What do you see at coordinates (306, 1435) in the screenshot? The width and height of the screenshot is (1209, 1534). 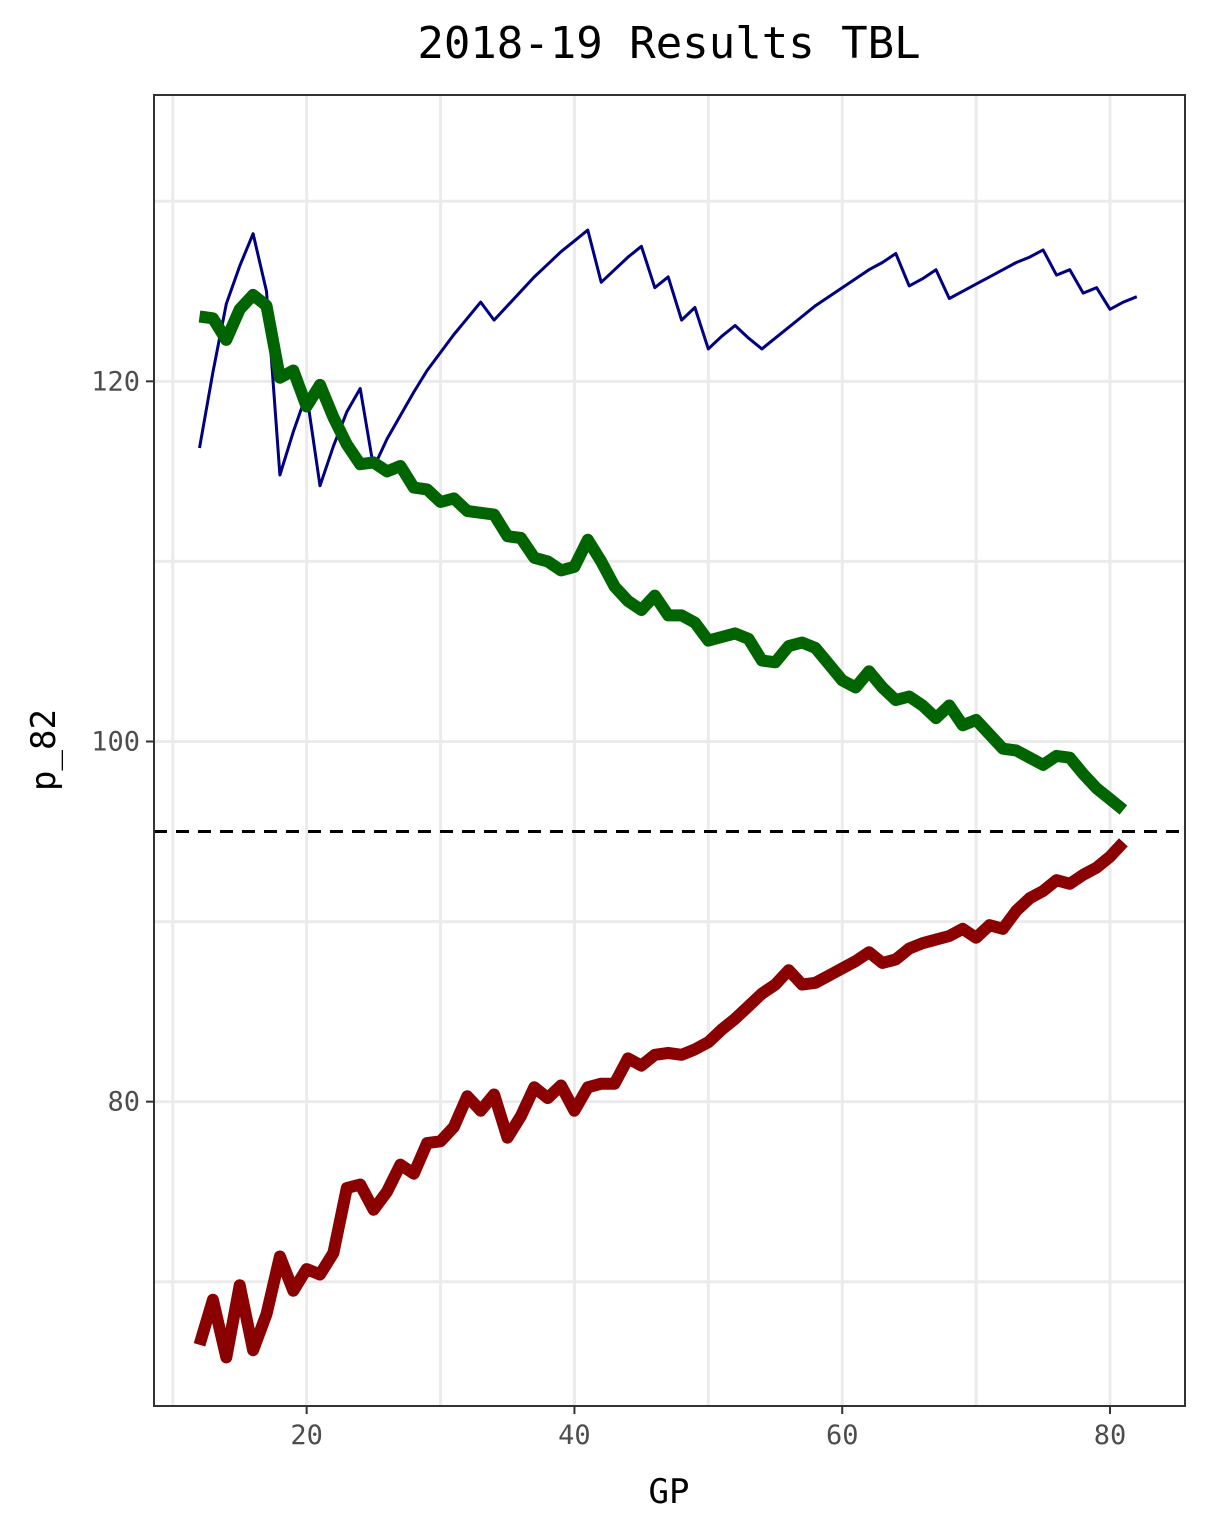 I see `x-tick-label: 20` at bounding box center [306, 1435].